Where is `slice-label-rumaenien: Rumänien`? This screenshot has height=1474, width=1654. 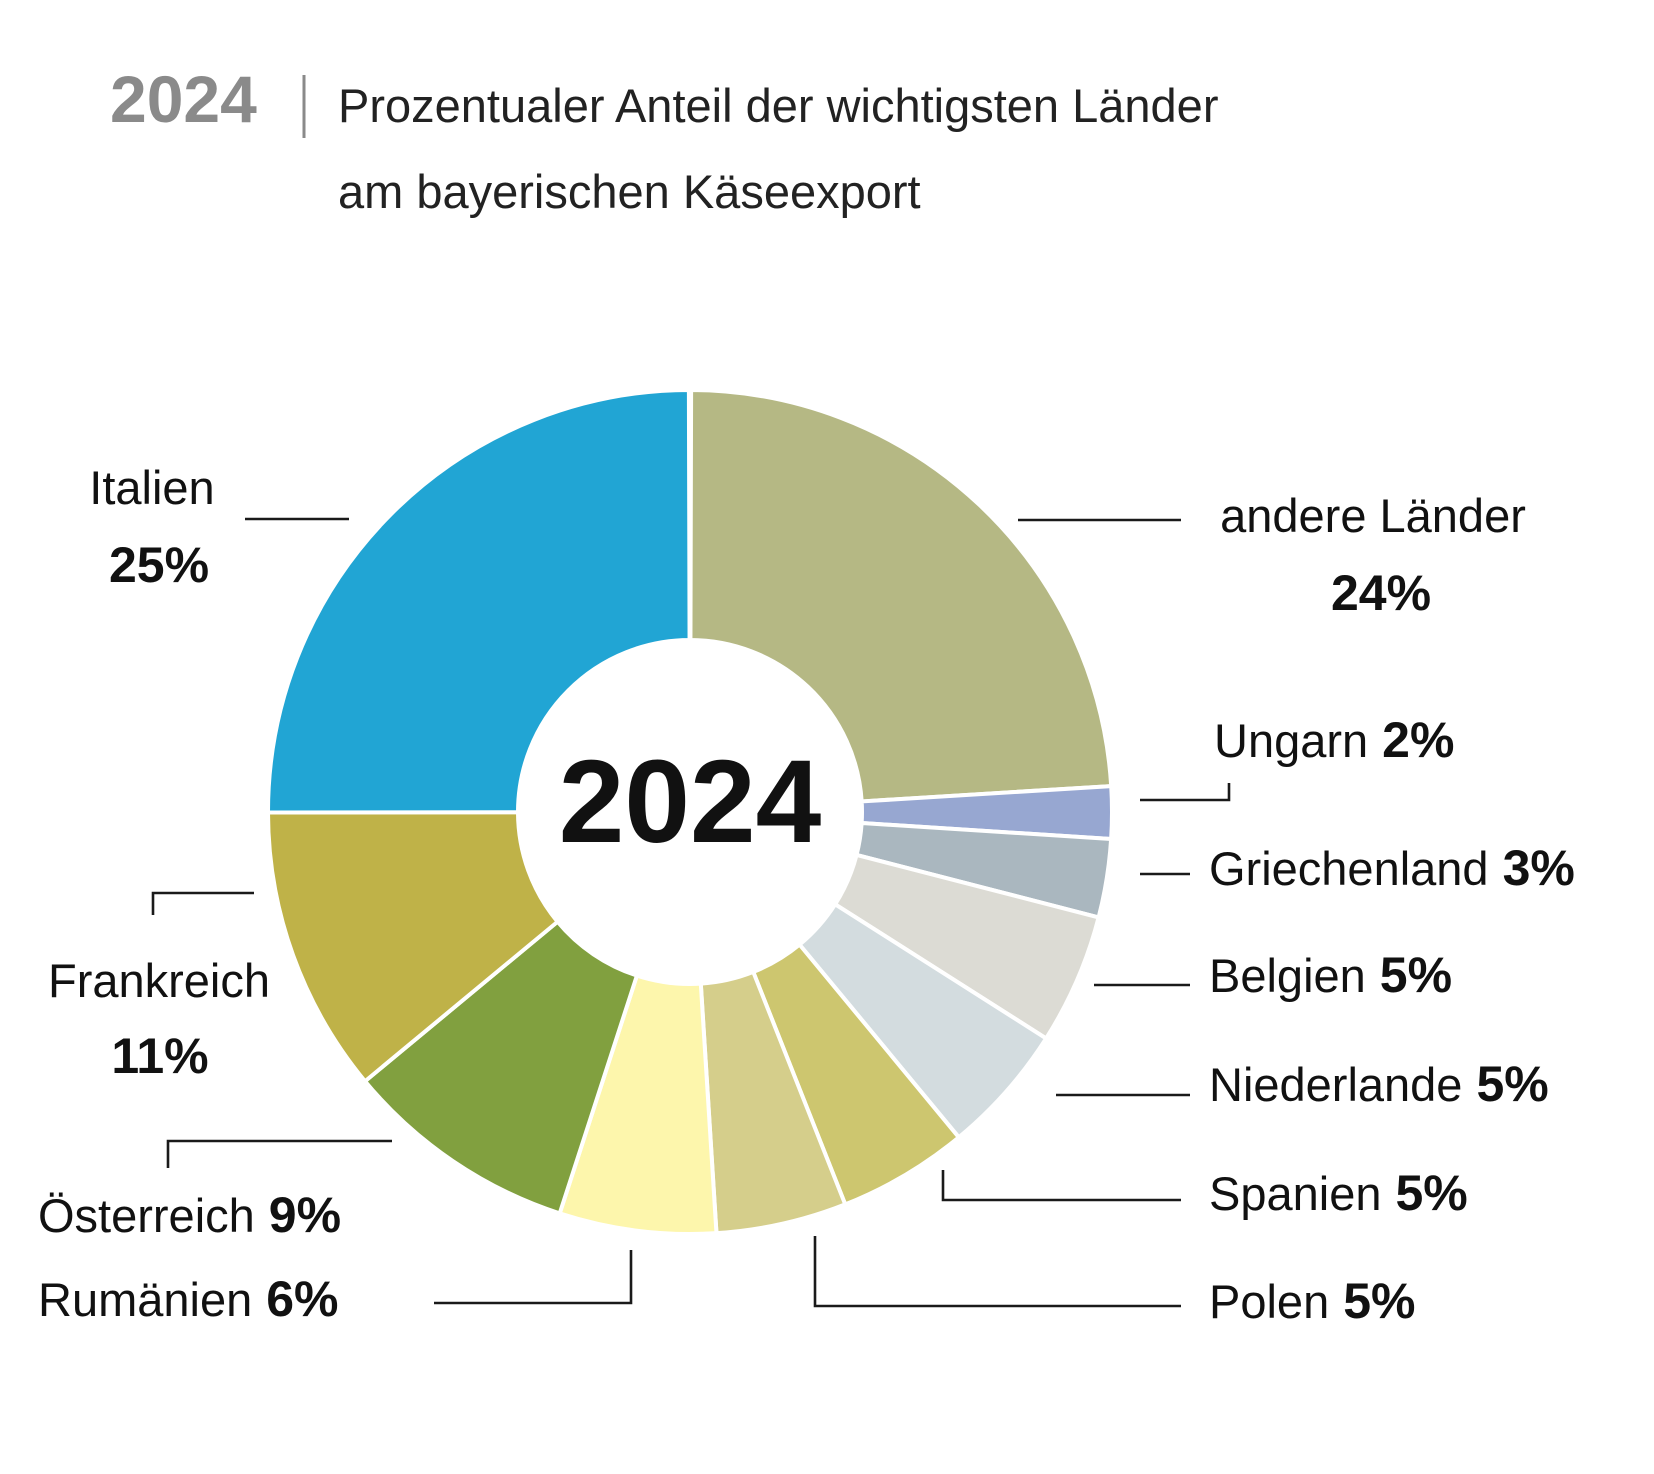
slice-label-rumaenien: Rumänien is located at coordinates (145, 1299).